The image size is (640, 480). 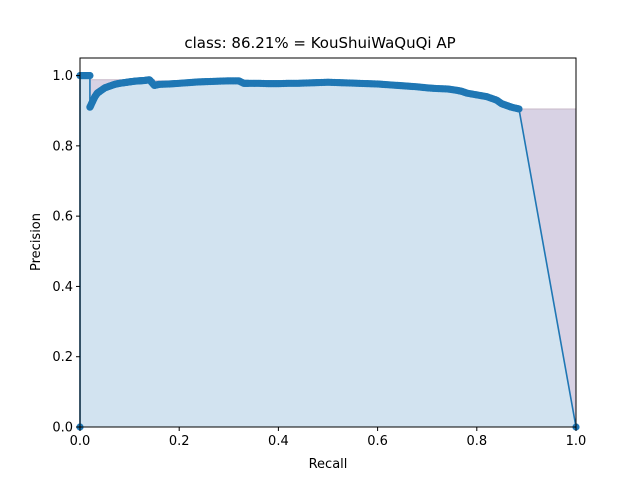 What do you see at coordinates (62, 146) in the screenshot?
I see `y-tick-label: 0.8` at bounding box center [62, 146].